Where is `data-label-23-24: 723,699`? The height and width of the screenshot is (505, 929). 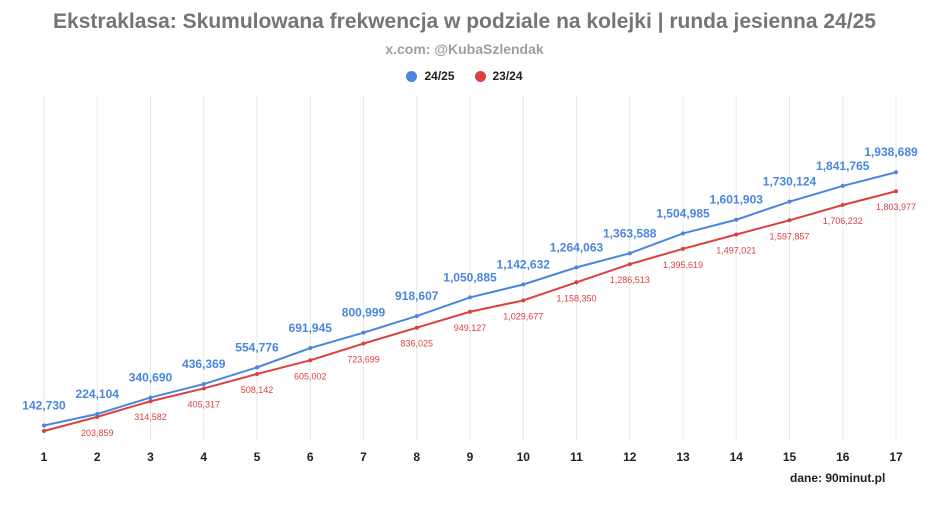
data-label-23-24: 723,699 is located at coordinates (363, 360).